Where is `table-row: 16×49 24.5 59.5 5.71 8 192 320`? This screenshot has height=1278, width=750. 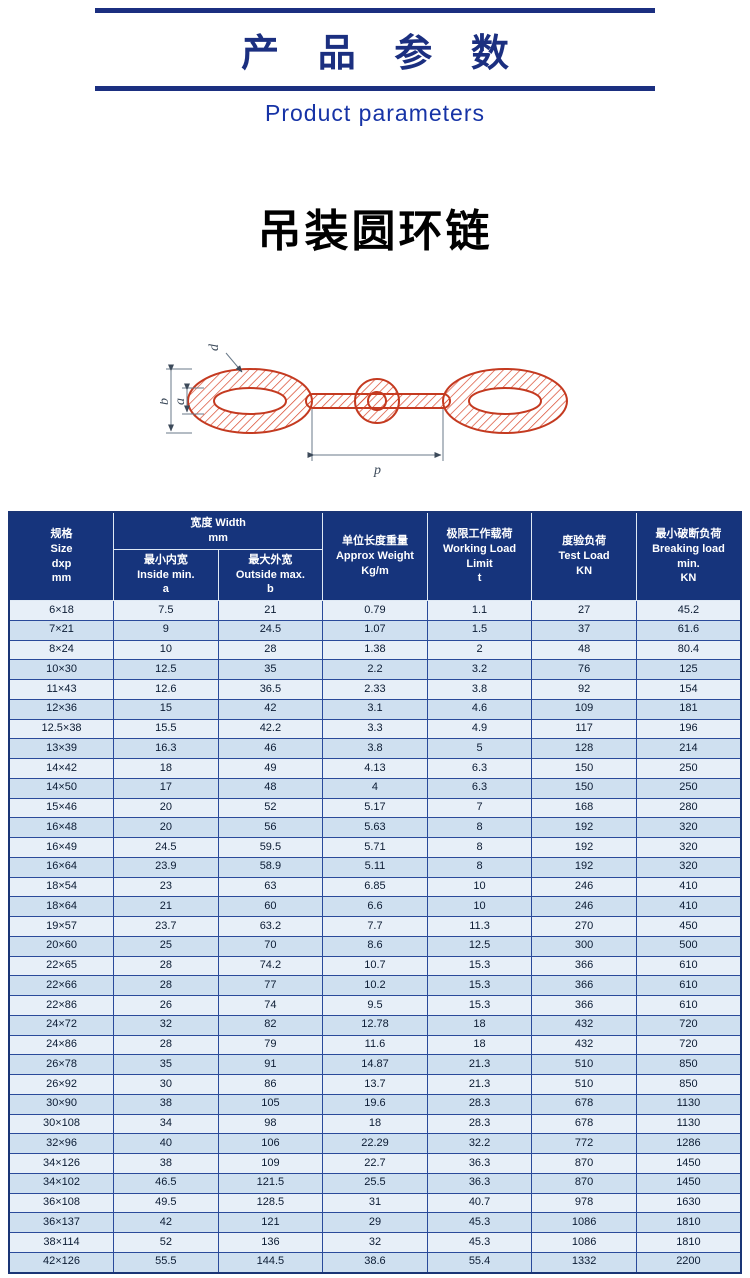 table-row: 16×49 24.5 59.5 5.71 8 192 320 is located at coordinates (375, 847).